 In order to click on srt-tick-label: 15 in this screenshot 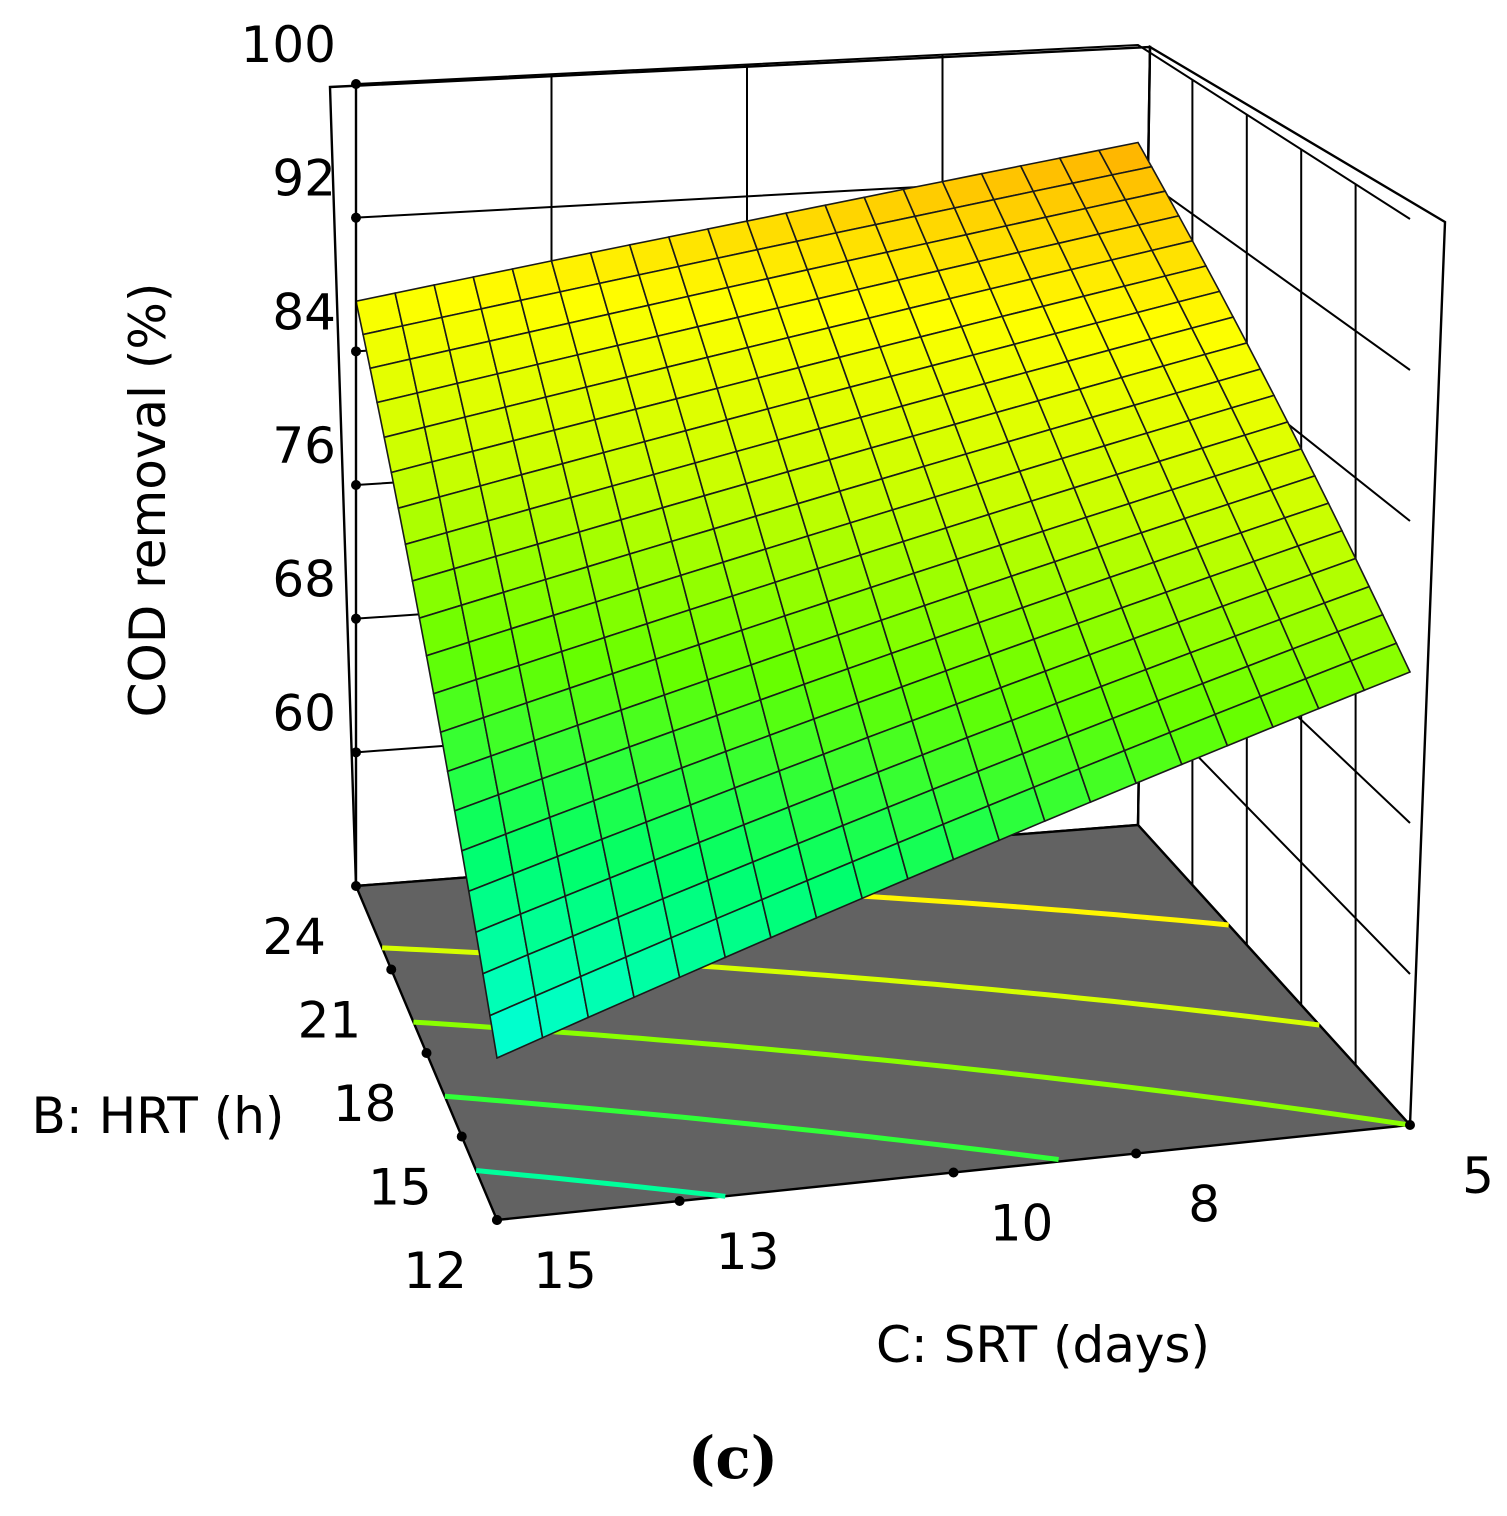, I will do `click(565, 1271)`.